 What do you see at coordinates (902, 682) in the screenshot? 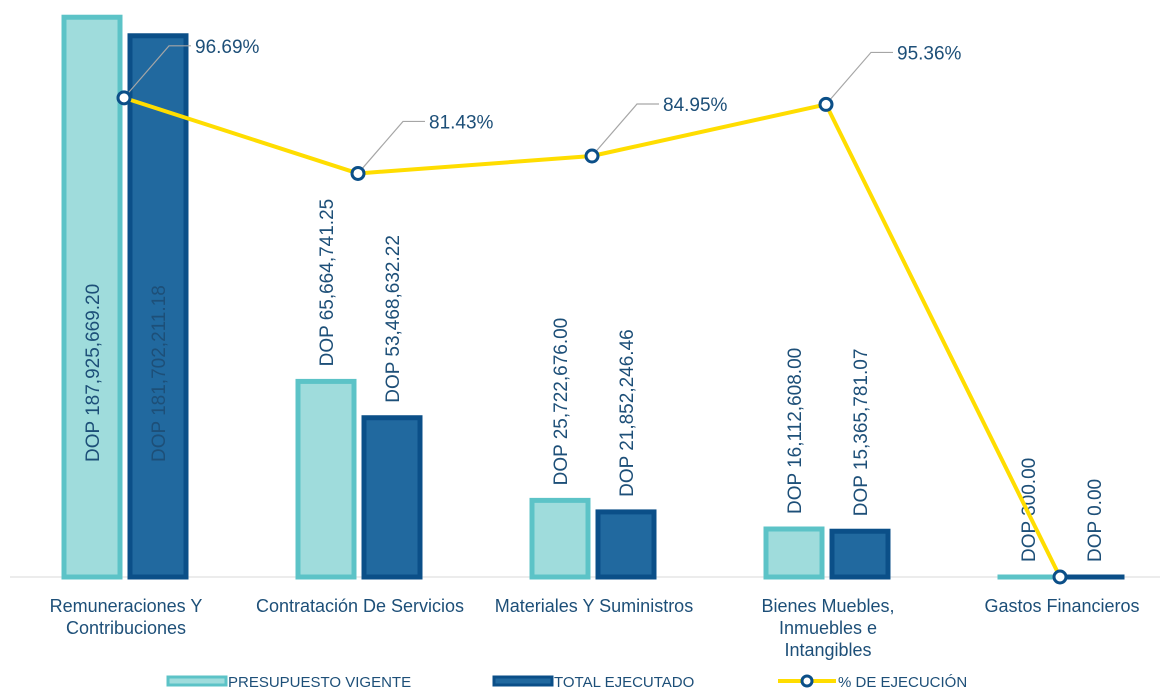
I see `legend-label: % DE EJECUCIÓN` at bounding box center [902, 682].